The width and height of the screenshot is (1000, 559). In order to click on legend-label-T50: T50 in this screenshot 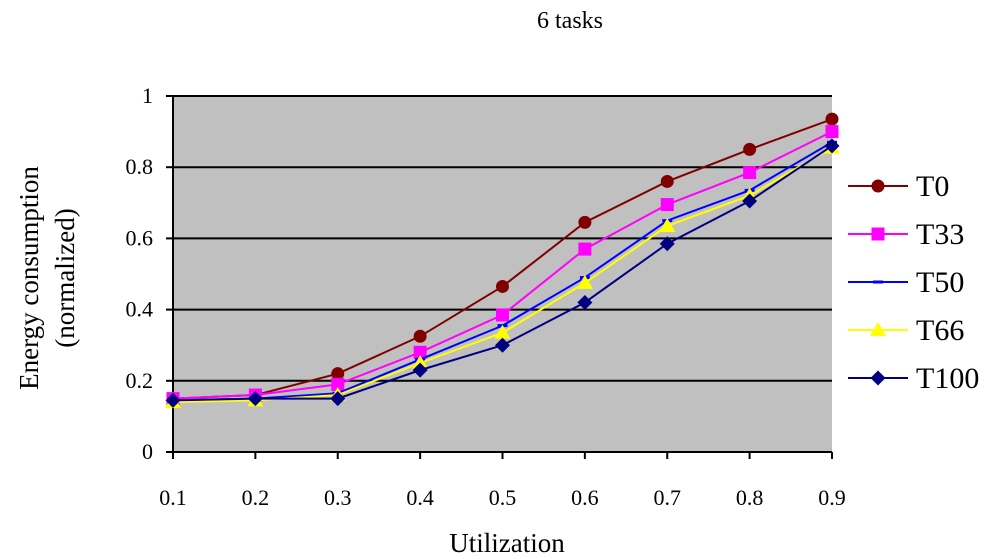, I will do `click(940, 282)`.